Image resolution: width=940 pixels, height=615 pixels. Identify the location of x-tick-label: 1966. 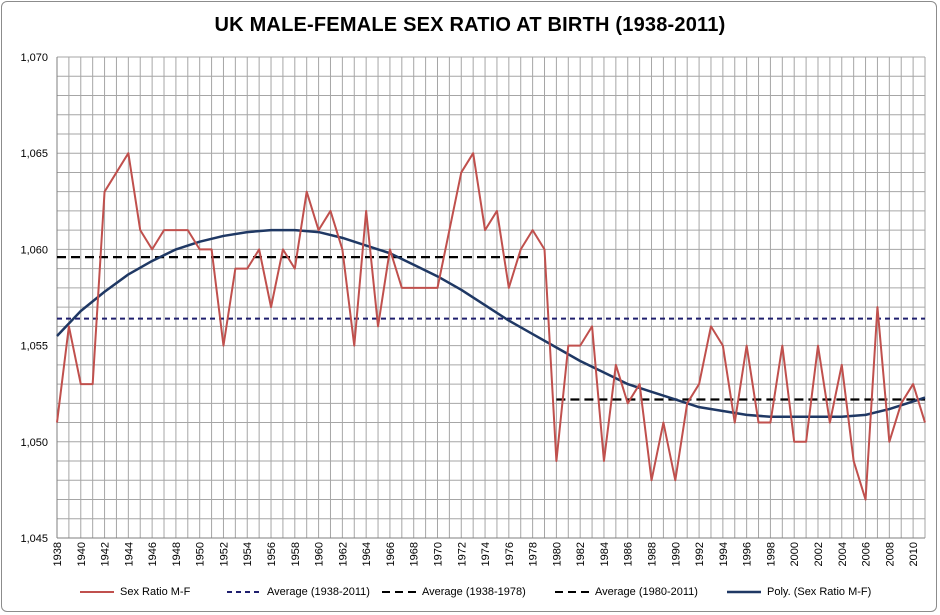
(391, 554).